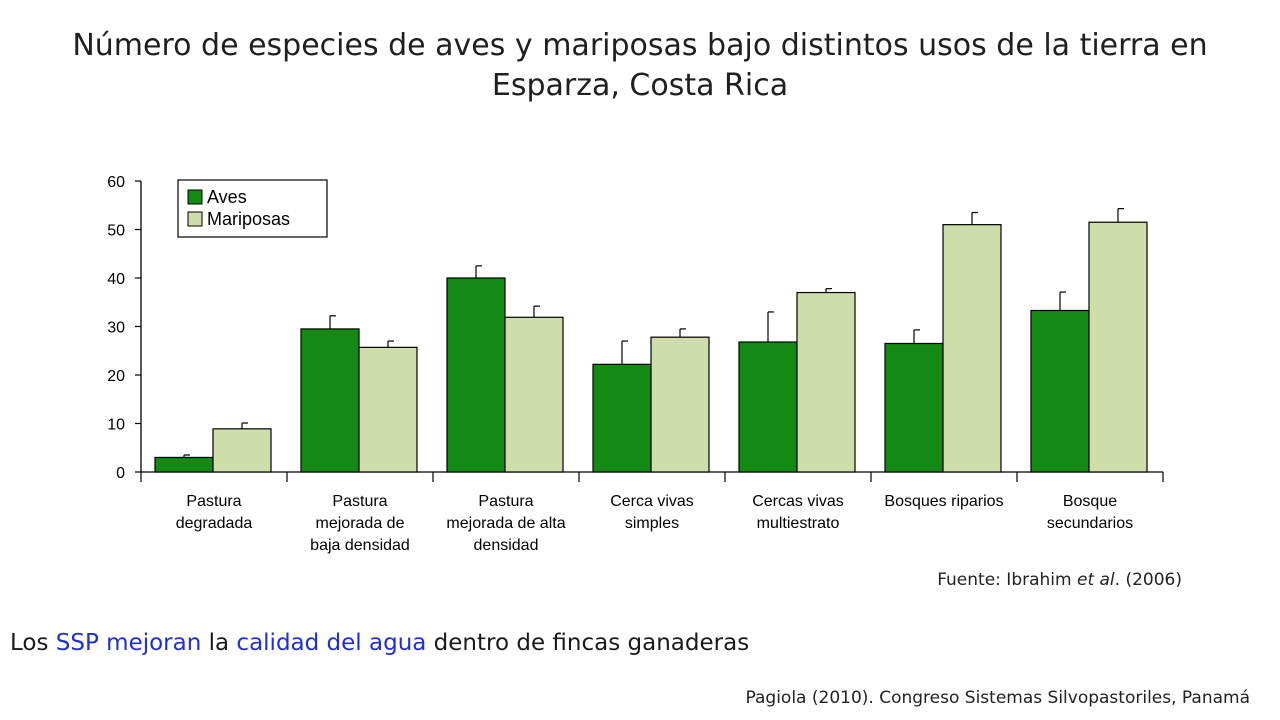 This screenshot has width=1280, height=720. What do you see at coordinates (116, 182) in the screenshot?
I see `y-tick-label: 60` at bounding box center [116, 182].